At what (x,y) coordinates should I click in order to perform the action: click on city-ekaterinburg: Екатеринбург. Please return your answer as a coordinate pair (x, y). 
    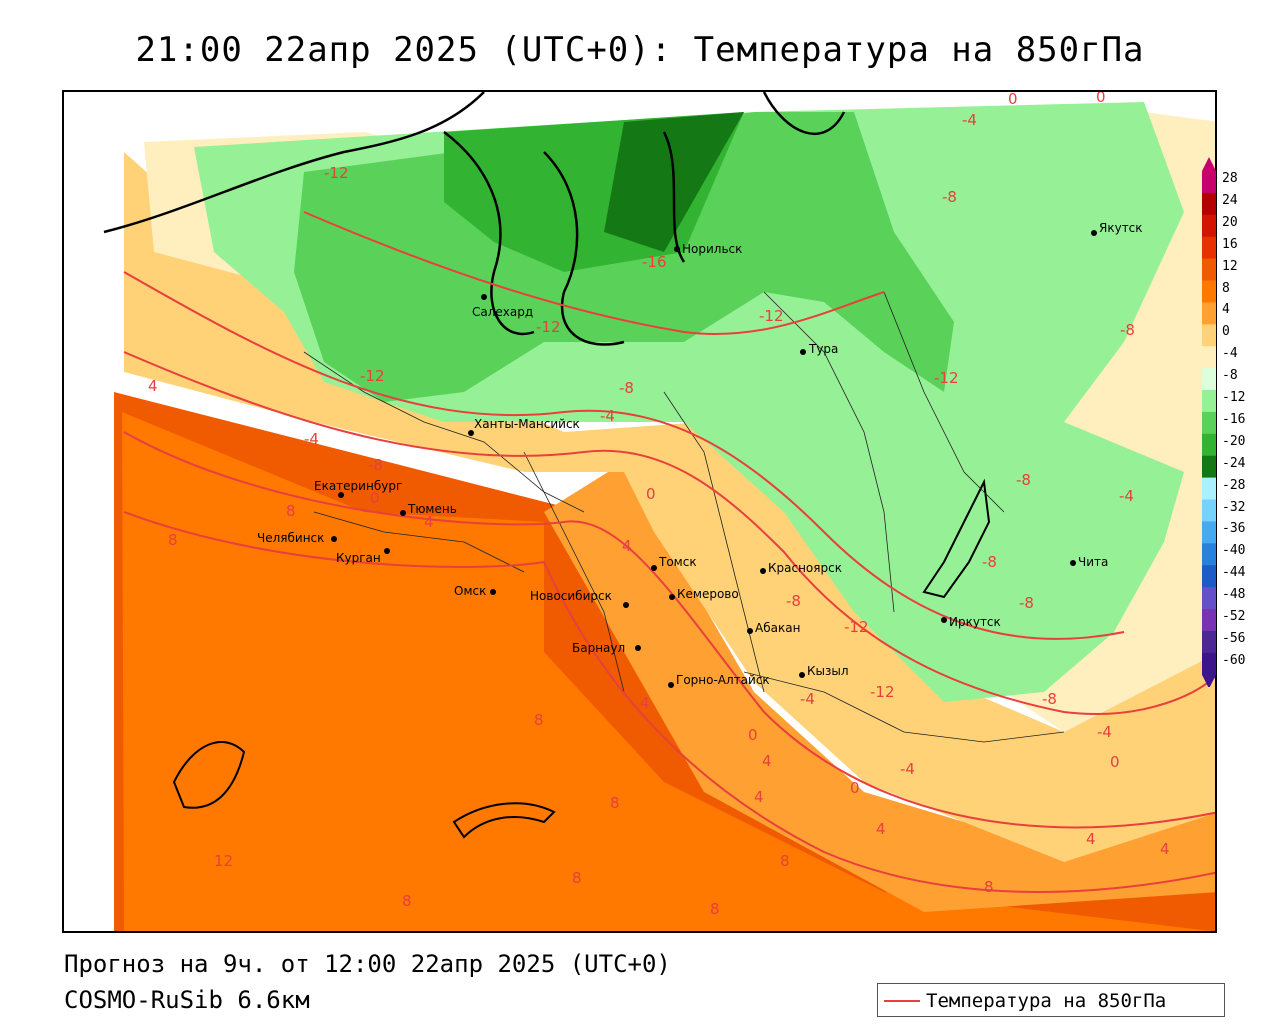
    Looking at the image, I should click on (358, 486).